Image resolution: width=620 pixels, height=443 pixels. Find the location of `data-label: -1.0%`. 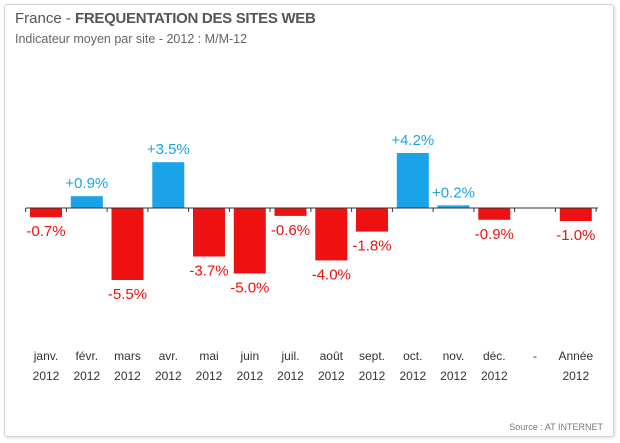

data-label: -1.0% is located at coordinates (575, 235).